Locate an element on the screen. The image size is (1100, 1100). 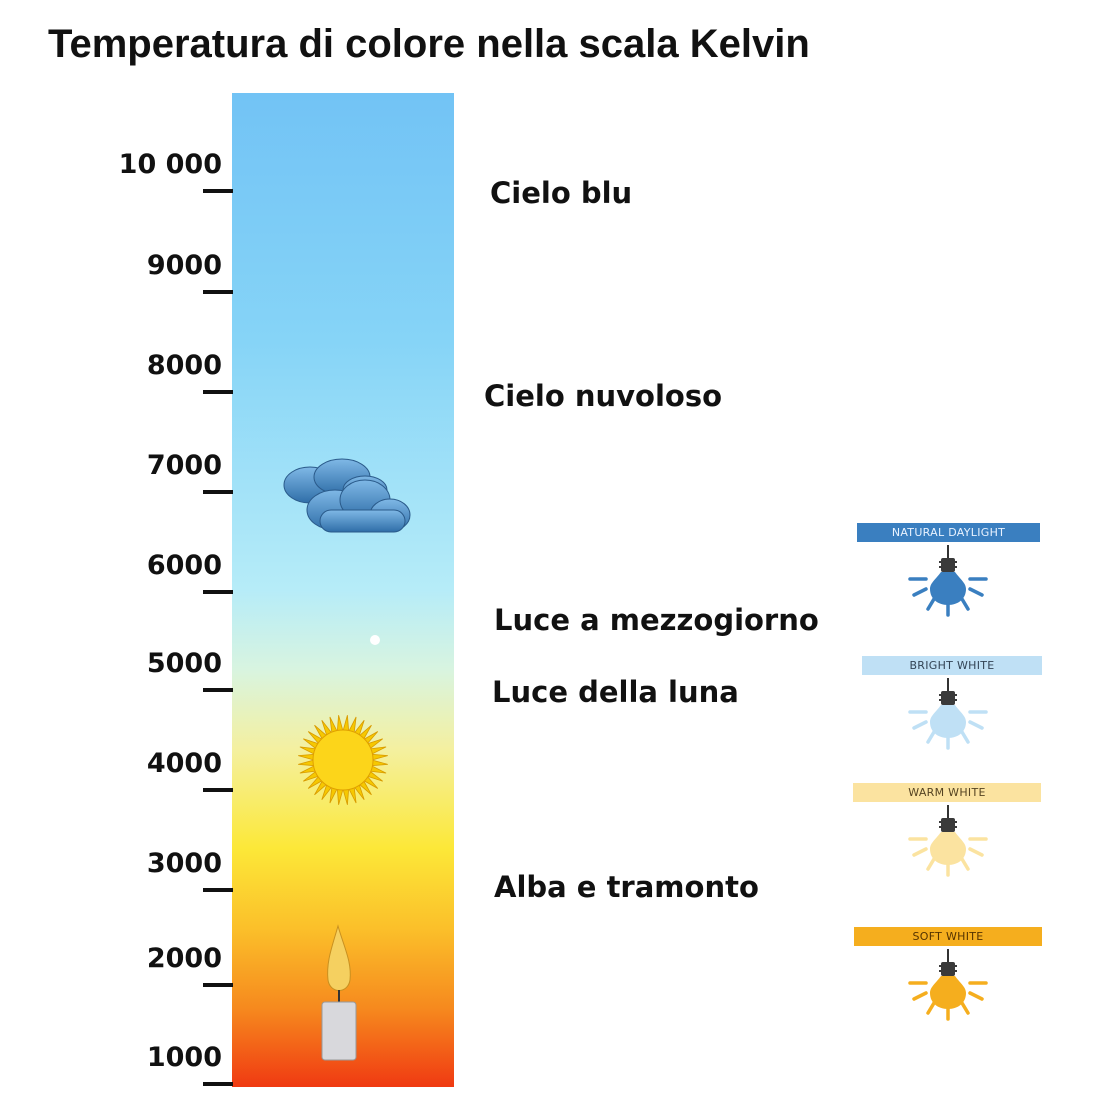
label-cielo-blu: Cielo blu is located at coordinates (561, 193).